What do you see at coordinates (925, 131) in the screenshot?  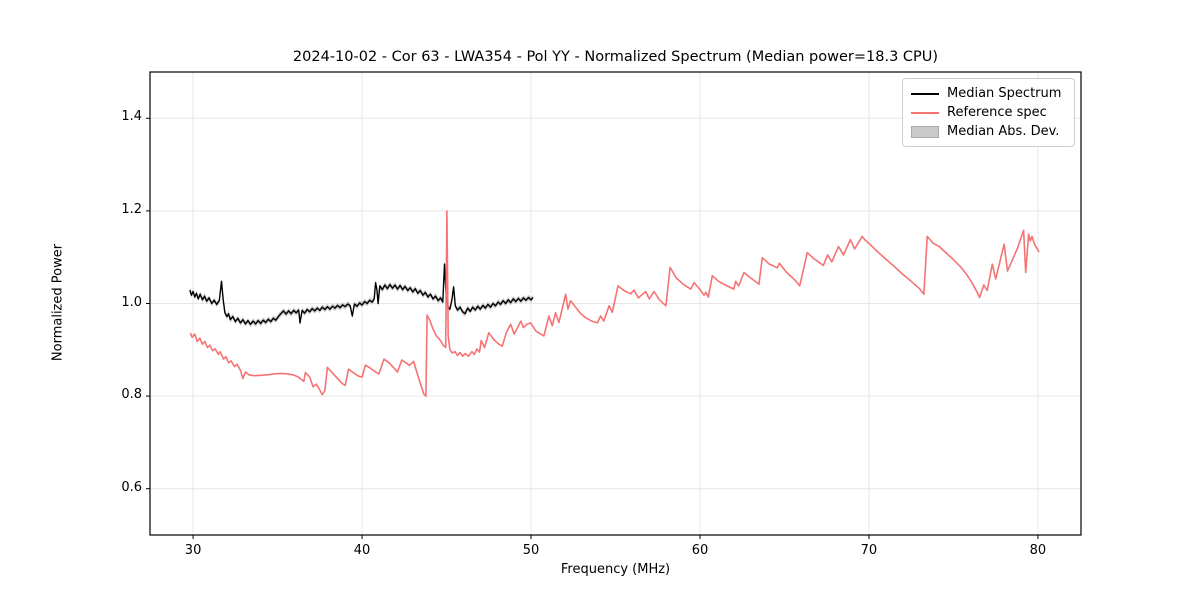 I see `median-abs-dev-patch-swatch` at bounding box center [925, 131].